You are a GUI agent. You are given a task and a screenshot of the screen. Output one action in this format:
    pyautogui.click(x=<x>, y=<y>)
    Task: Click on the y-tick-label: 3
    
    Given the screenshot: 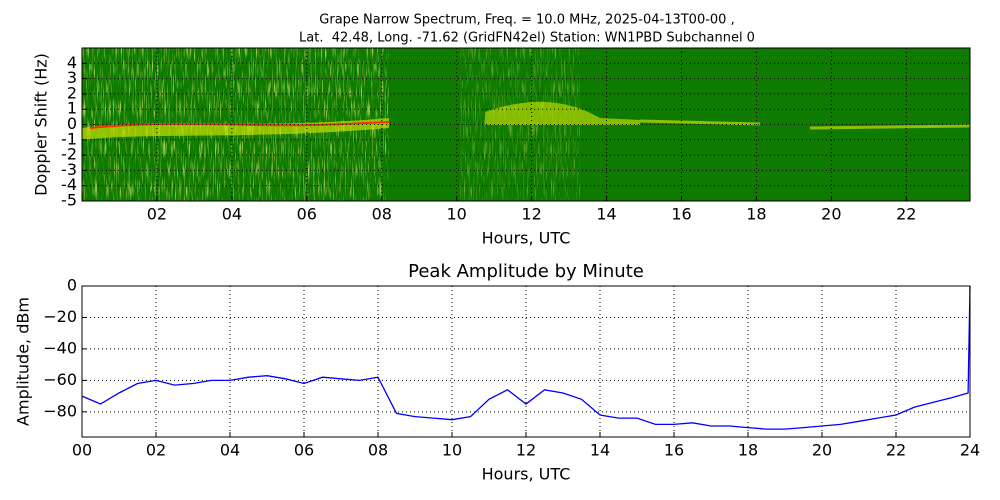 What is the action you would take?
    pyautogui.click(x=72, y=77)
    